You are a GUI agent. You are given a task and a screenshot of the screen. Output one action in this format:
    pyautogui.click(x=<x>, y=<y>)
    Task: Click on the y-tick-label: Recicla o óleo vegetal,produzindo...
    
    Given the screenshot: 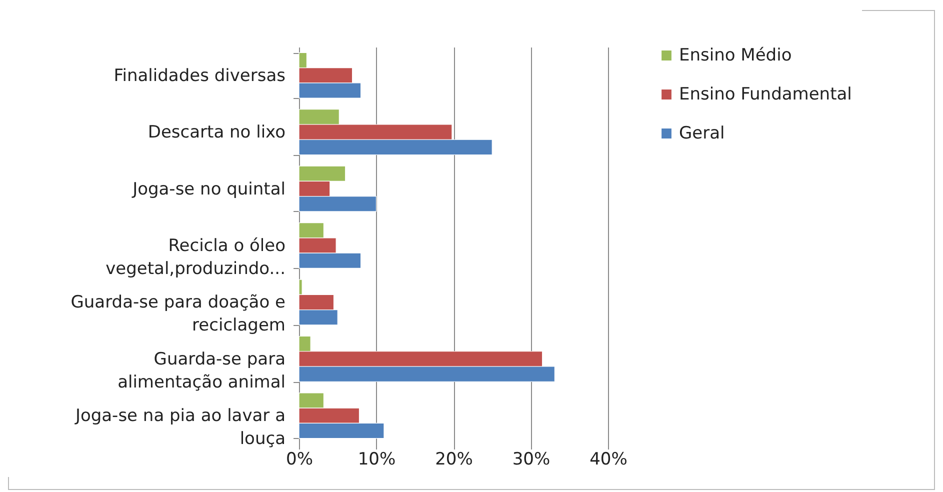 What is the action you would take?
    pyautogui.click(x=196, y=257)
    